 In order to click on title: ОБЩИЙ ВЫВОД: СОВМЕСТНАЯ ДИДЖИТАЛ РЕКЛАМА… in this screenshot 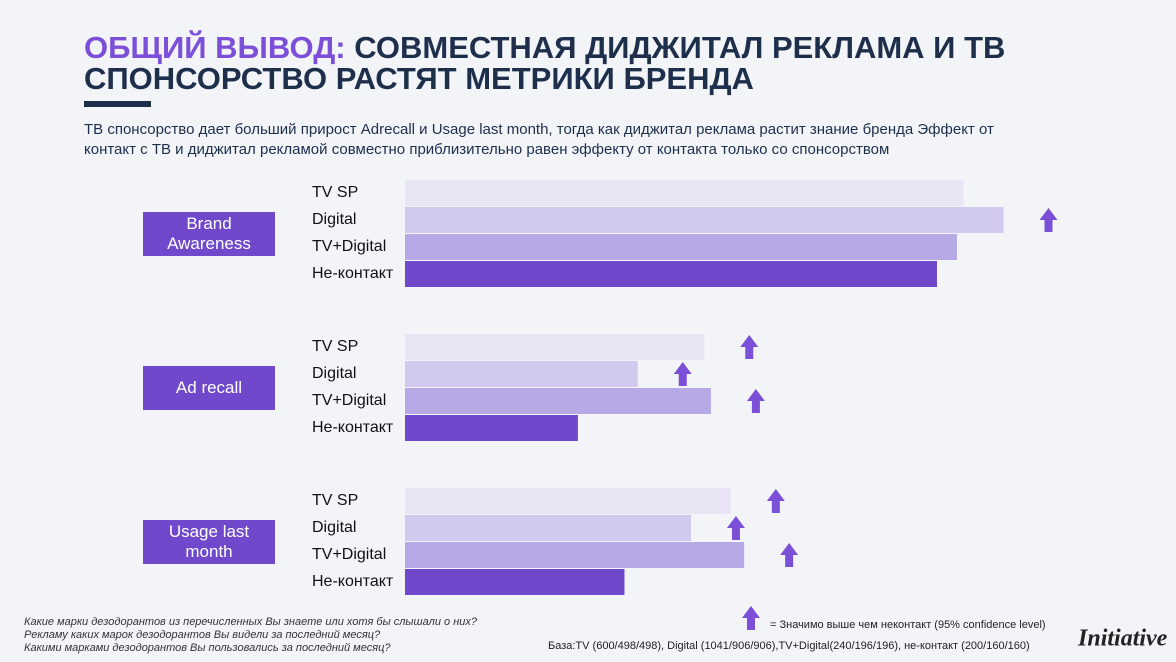, I will do `click(544, 47)`.